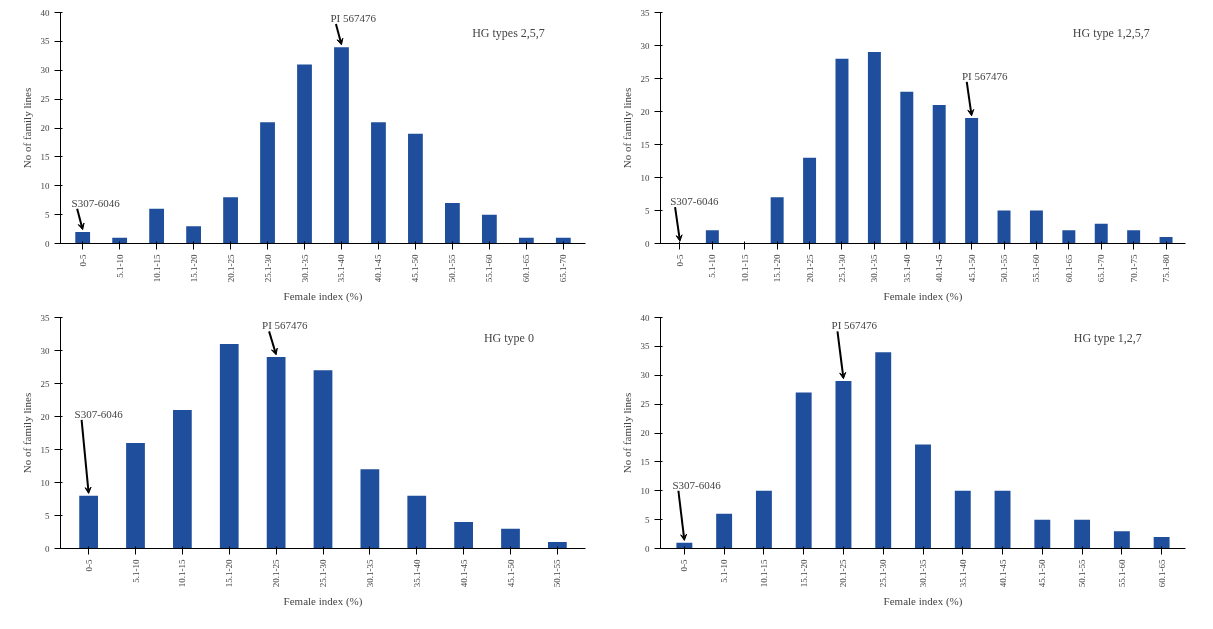 This screenshot has height=629, width=1213. What do you see at coordinates (1111, 33) in the screenshot?
I see `text: HG type 1,2,5,7` at bounding box center [1111, 33].